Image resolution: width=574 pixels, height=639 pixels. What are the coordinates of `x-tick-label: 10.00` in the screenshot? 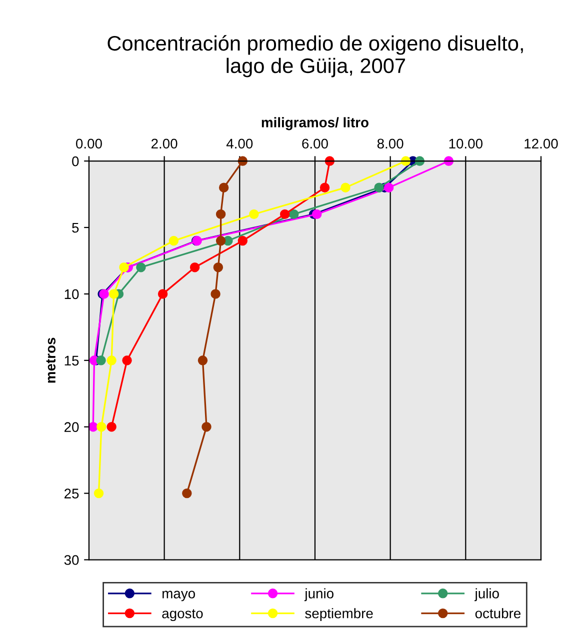 It's located at (465, 143).